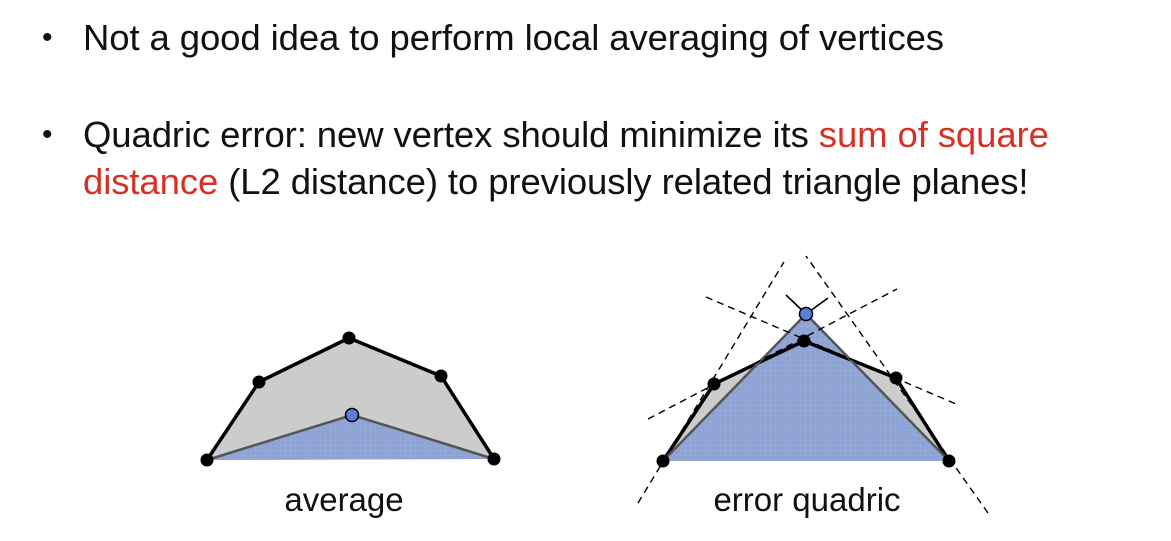 This screenshot has height=541, width=1171. I want to click on averaged-region, so click(350, 437).